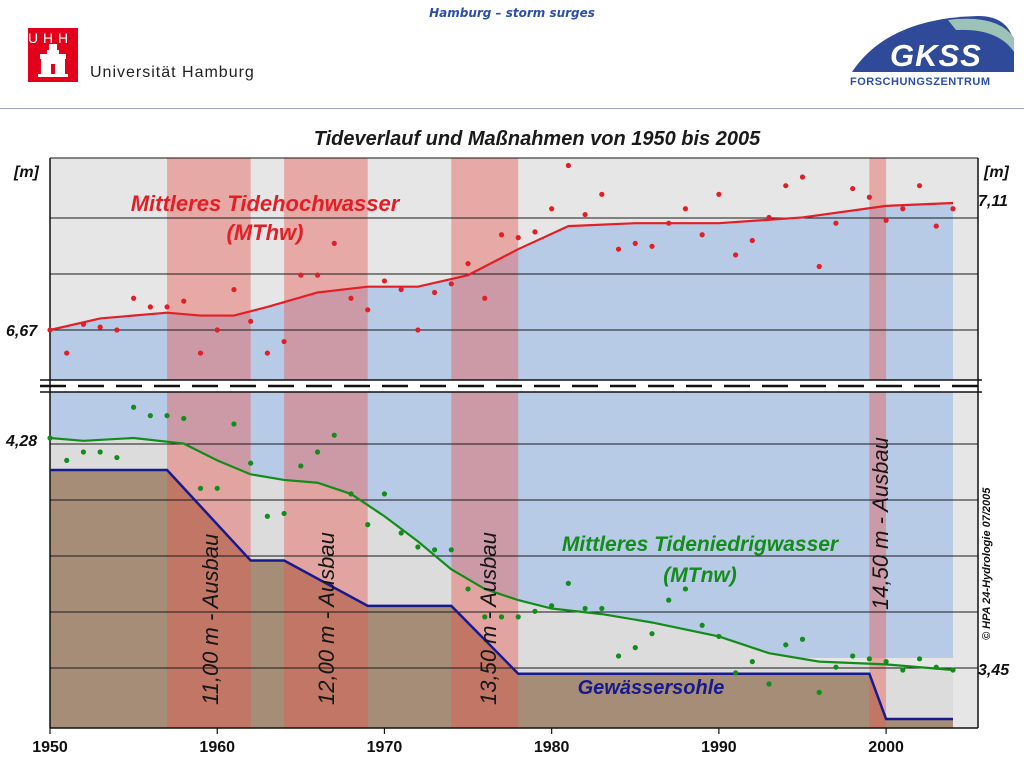  I want to click on slide-header-title: Hamburg – storm surges, so click(512, 13).